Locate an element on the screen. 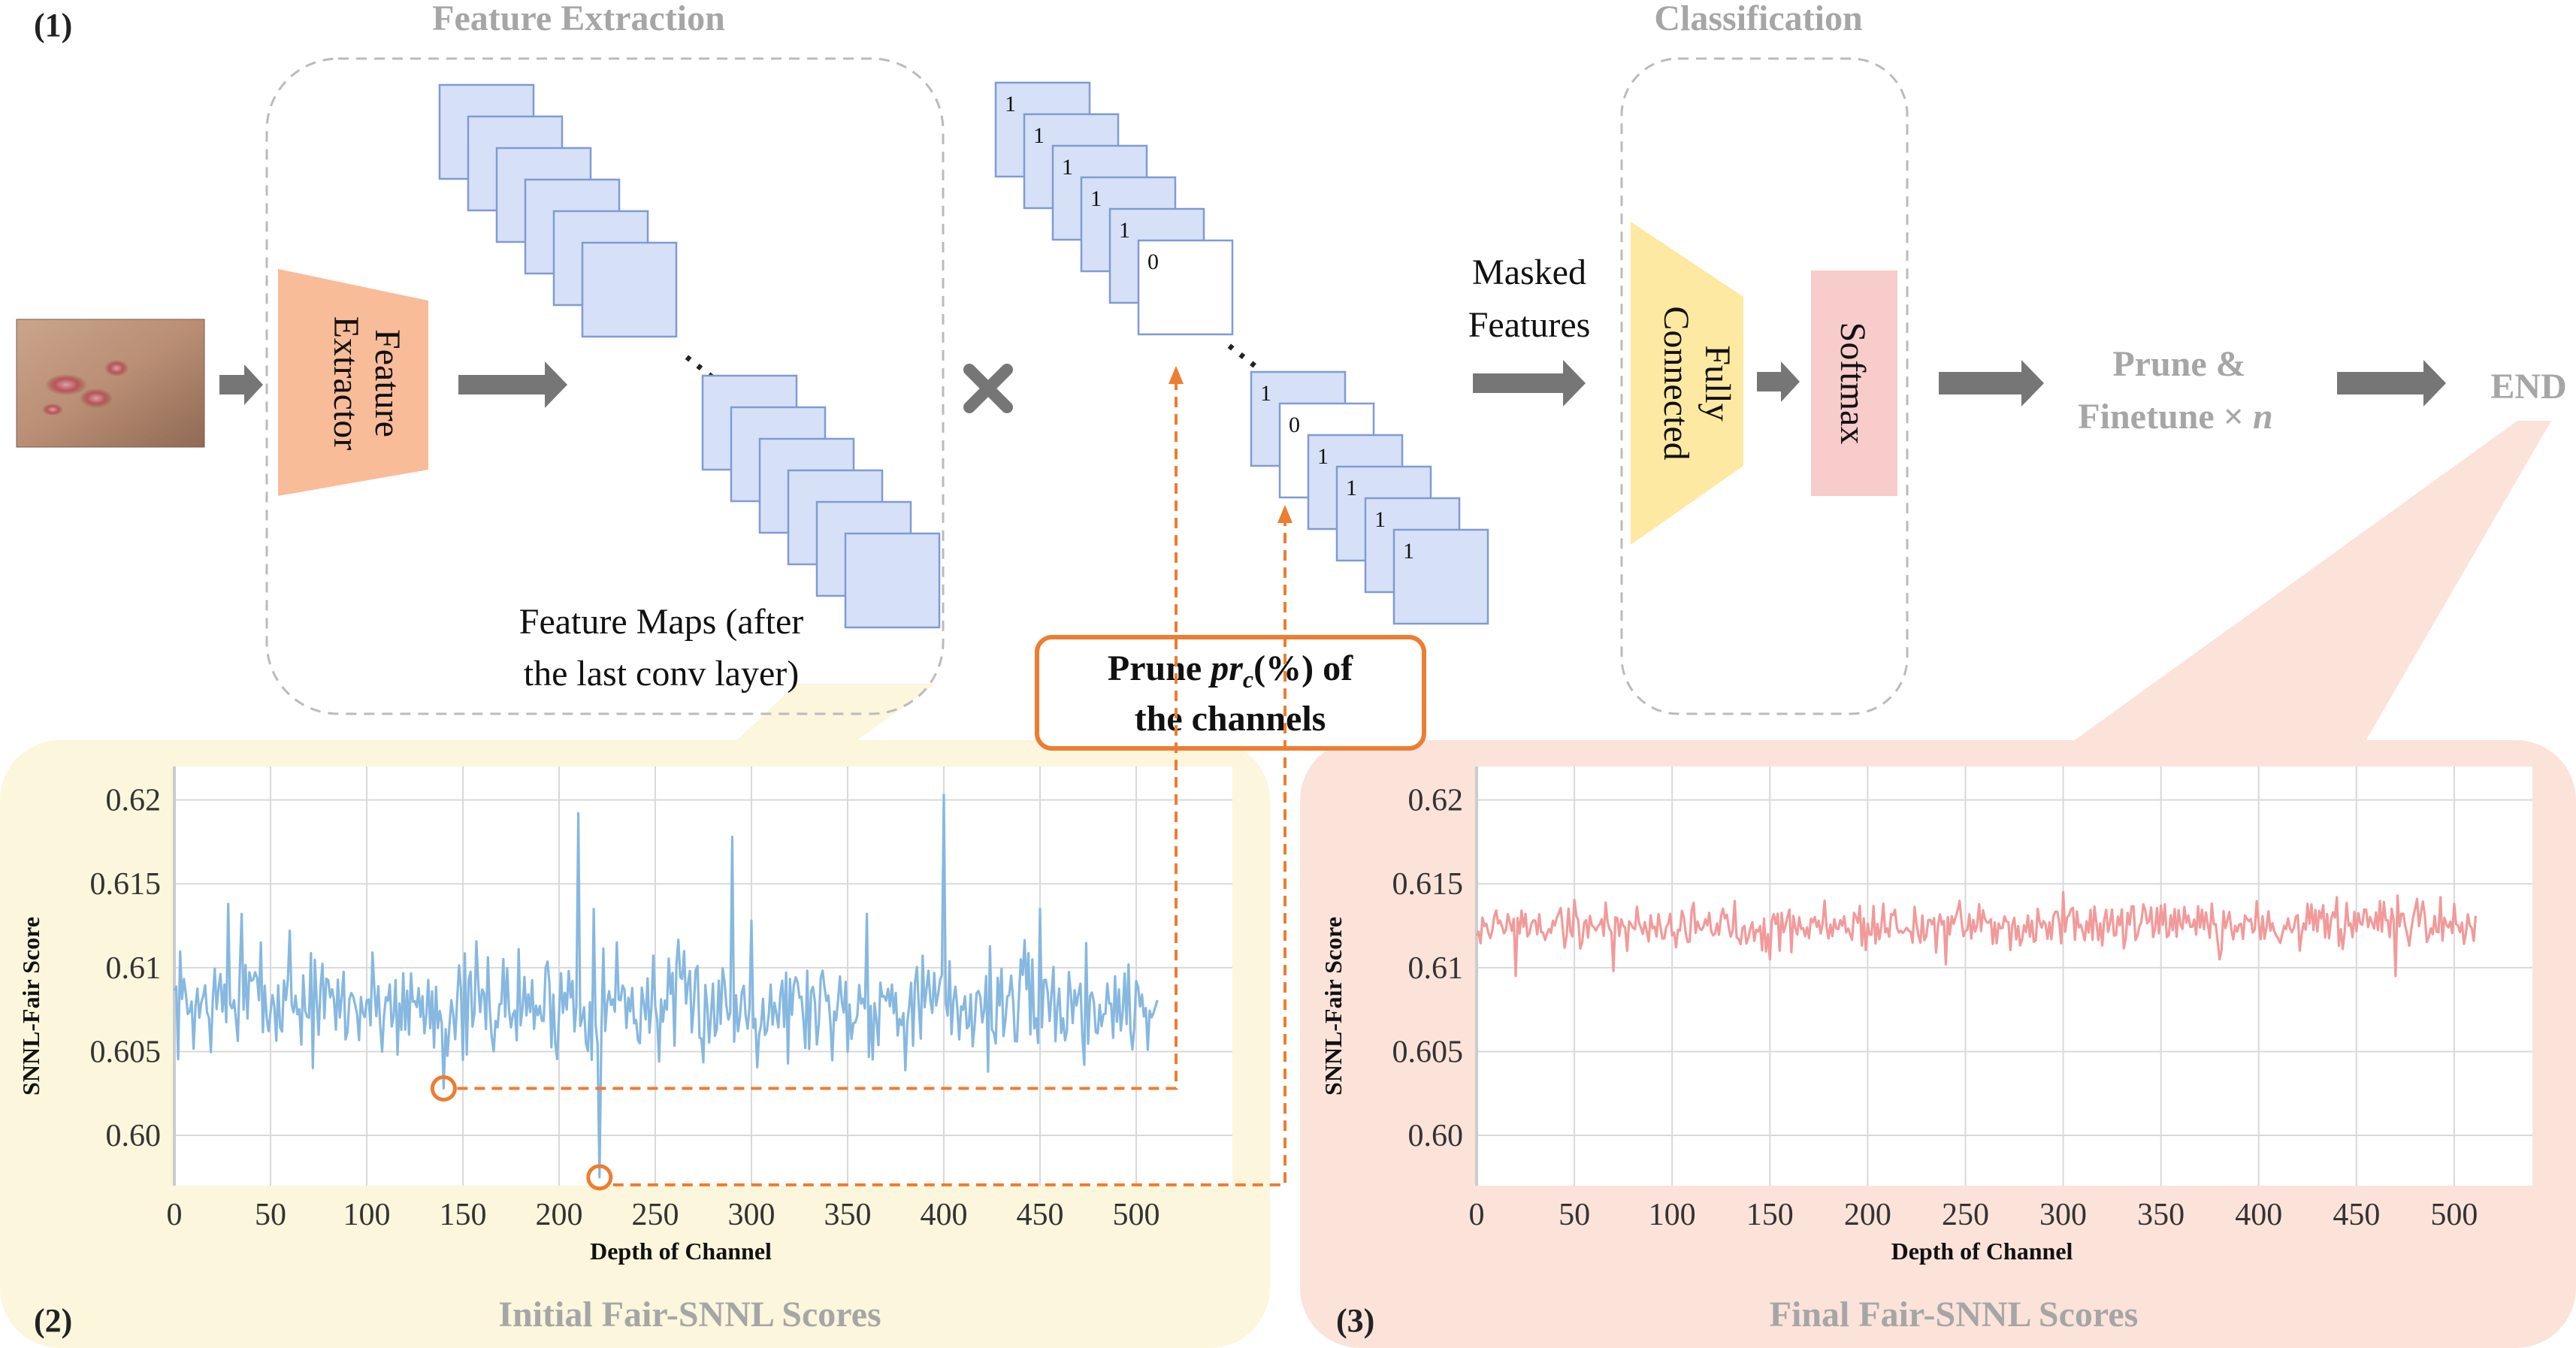 The image size is (2576, 1348). final-xtick-0: 0 is located at coordinates (1477, 1215).